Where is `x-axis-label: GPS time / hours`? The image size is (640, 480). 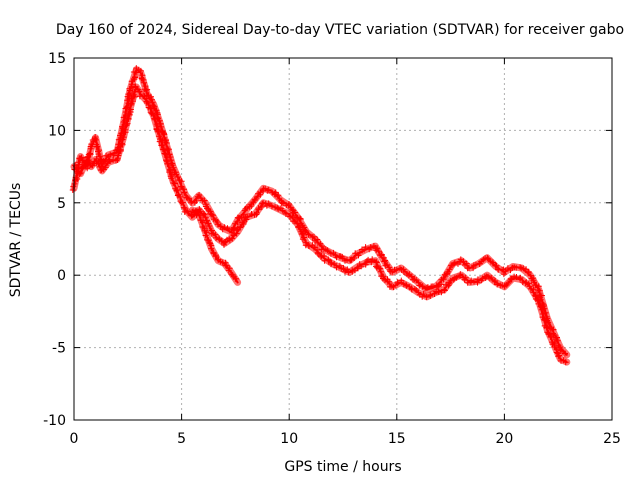
x-axis-label: GPS time / hours is located at coordinates (342, 467).